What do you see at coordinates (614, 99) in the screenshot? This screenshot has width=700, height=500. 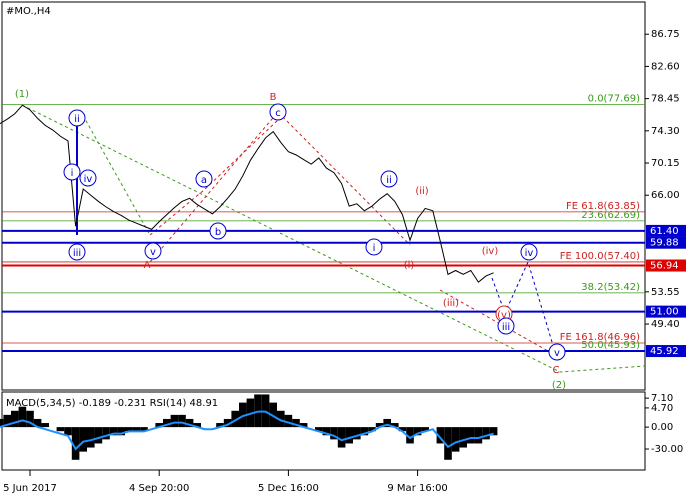 I see `fib-label: 0.0(77.69)` at bounding box center [614, 99].